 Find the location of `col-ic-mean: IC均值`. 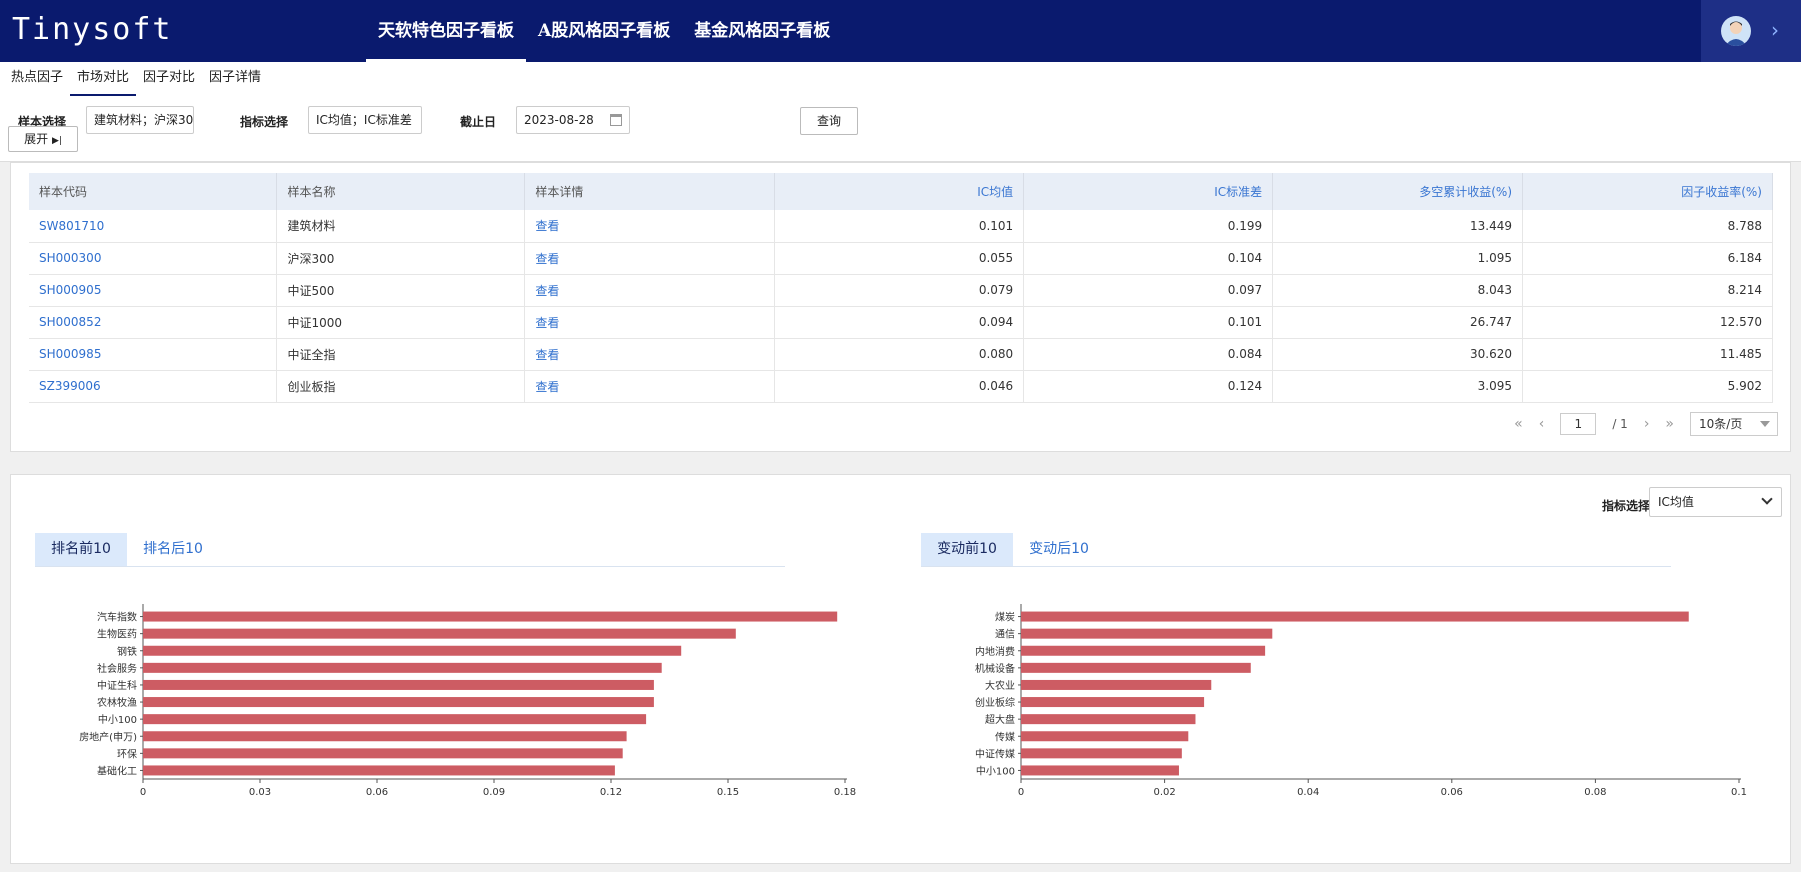

col-ic-mean: IC均值 is located at coordinates (899, 191).